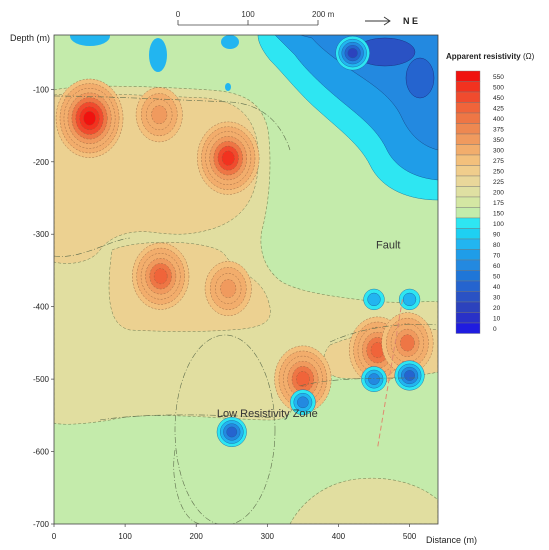 The height and width of the screenshot is (550, 549). Describe the element at coordinates (498, 161) in the screenshot. I see `legend-level-label: 275` at that location.